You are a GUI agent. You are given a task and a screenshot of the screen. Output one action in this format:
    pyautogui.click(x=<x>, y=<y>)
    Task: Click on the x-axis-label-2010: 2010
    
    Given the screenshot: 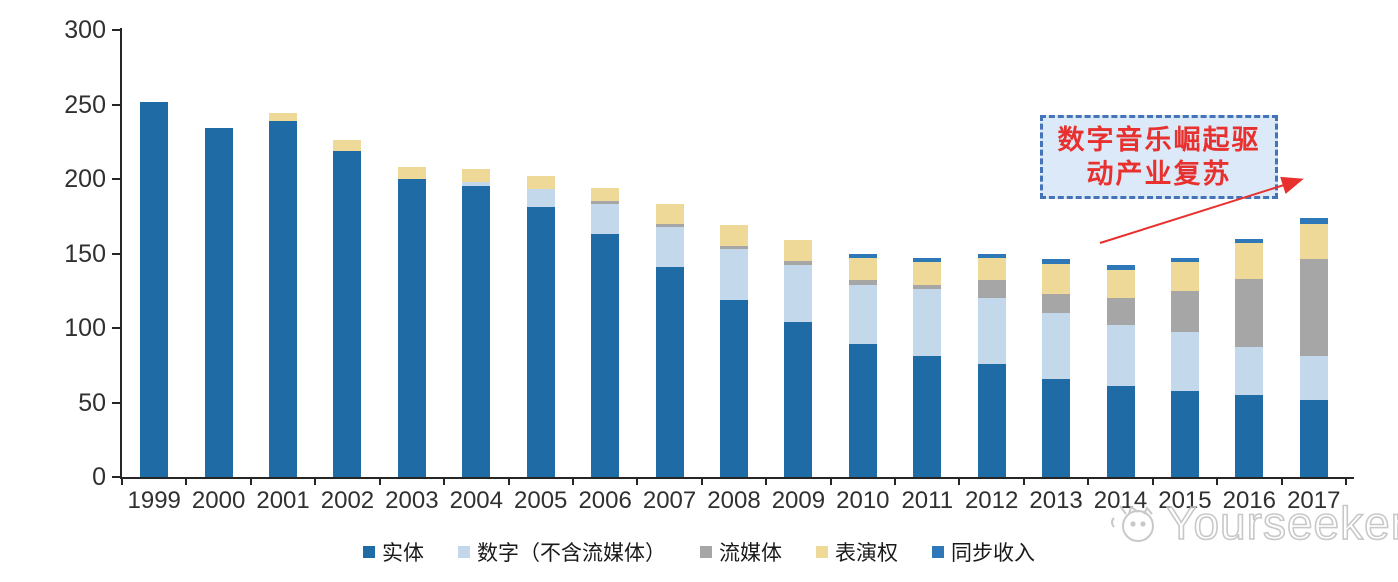 What is the action you would take?
    pyautogui.click(x=863, y=500)
    